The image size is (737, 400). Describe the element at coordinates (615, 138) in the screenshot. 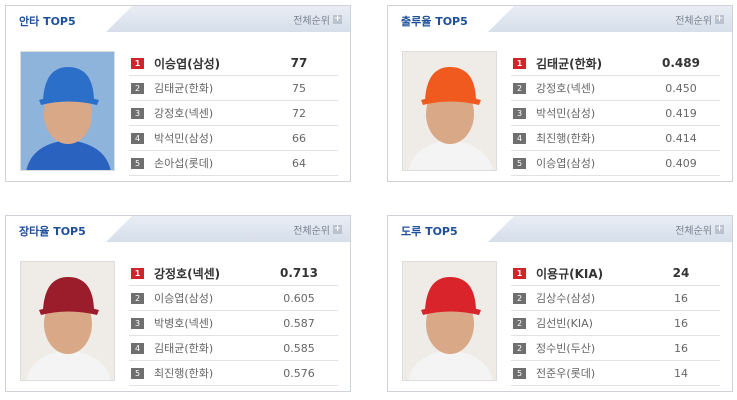

I see `list-item: 4 최진행(한화) 0.414` at that location.